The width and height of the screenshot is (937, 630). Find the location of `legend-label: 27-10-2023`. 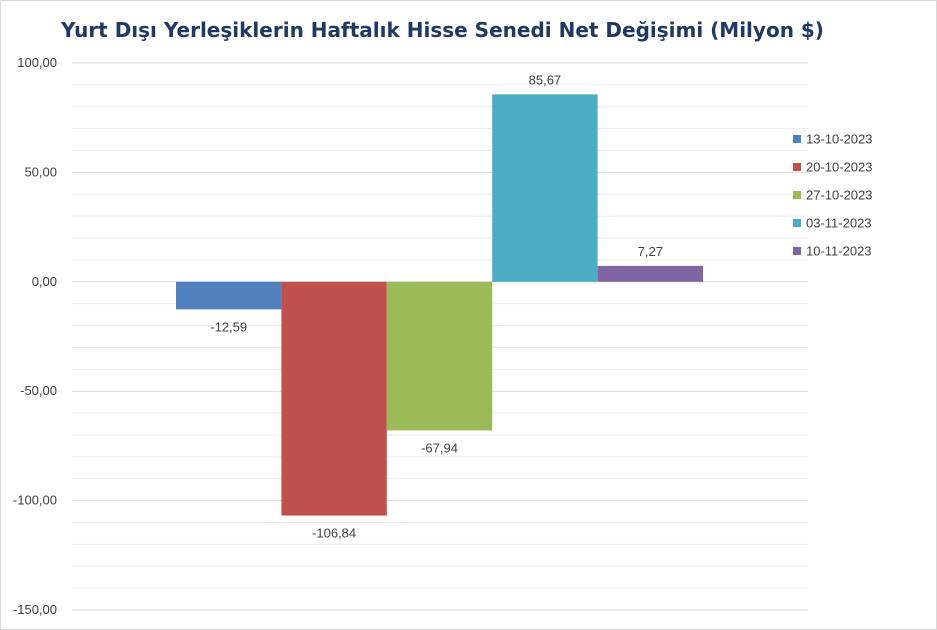

legend-label: 27-10-2023 is located at coordinates (839, 195).